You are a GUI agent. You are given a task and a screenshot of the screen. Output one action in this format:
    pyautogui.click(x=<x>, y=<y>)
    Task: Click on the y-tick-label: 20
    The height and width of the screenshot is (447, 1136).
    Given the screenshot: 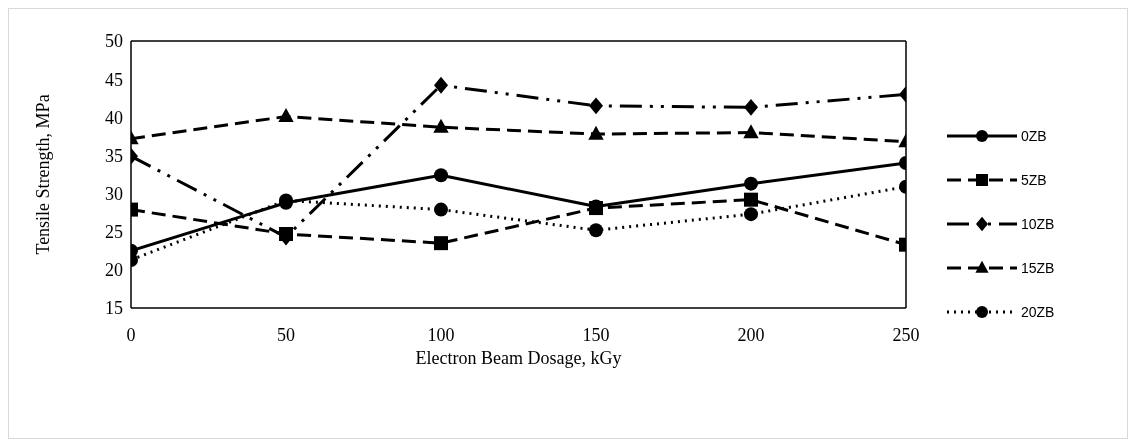 What is the action you would take?
    pyautogui.click(x=114, y=270)
    